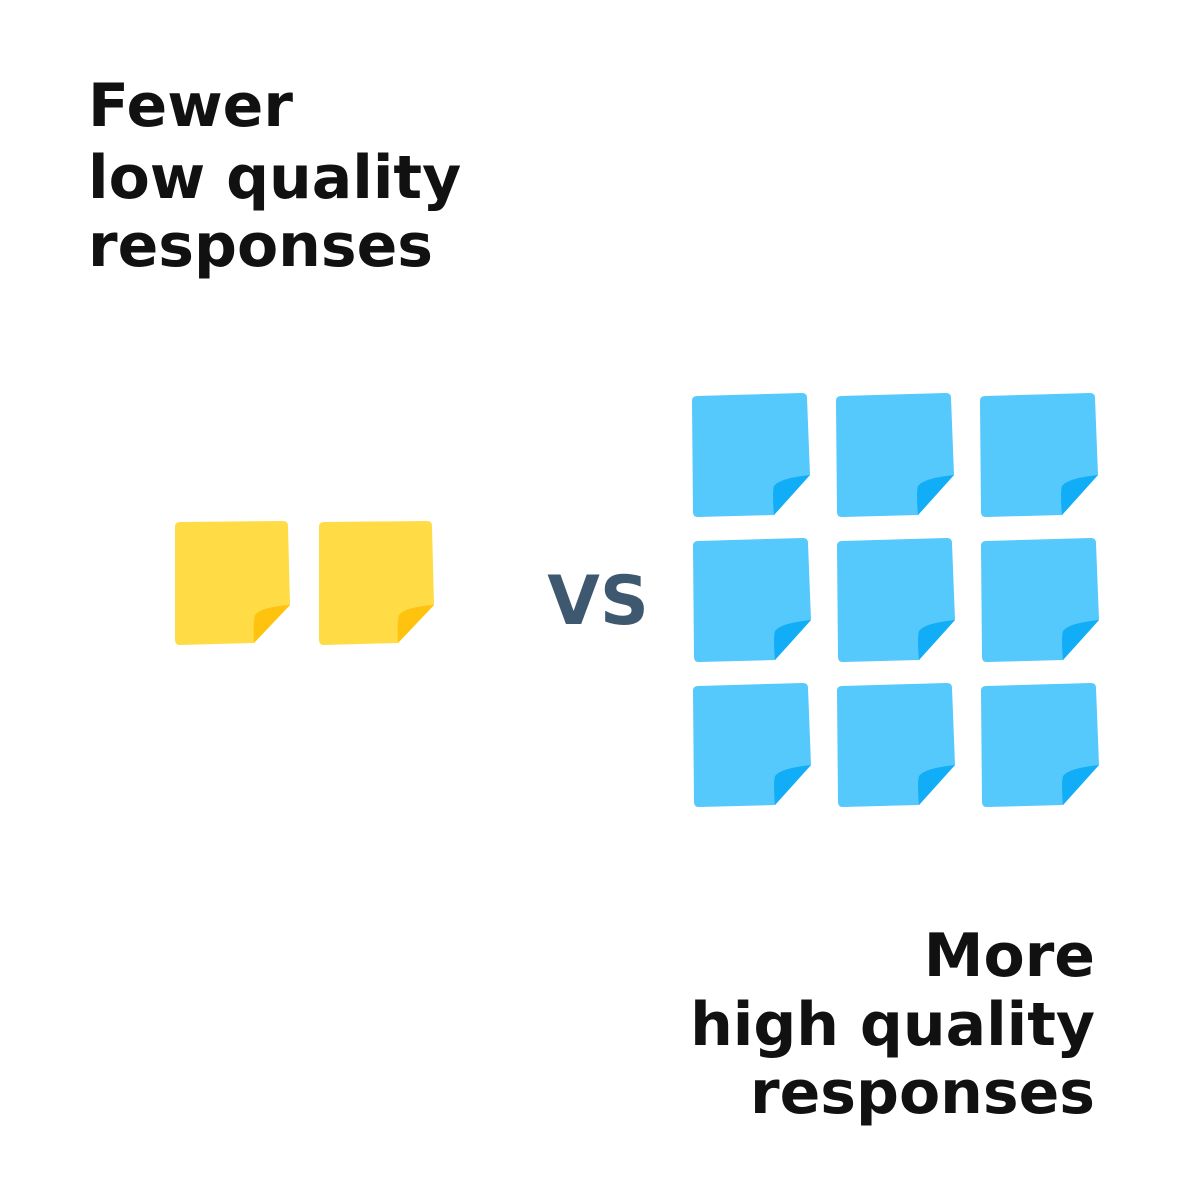  I want to click on right-label-line: responses, so click(922, 1093).